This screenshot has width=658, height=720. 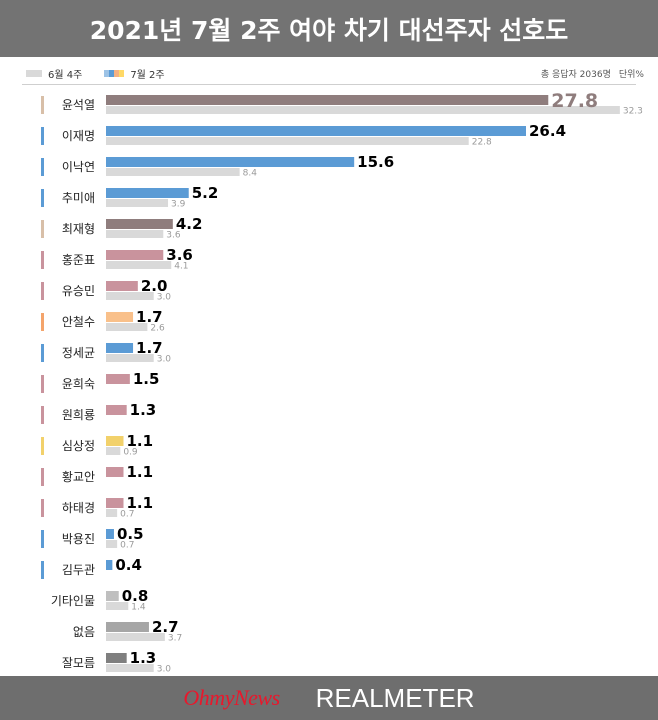 I want to click on value-label-prev: 8.4, so click(x=250, y=174).